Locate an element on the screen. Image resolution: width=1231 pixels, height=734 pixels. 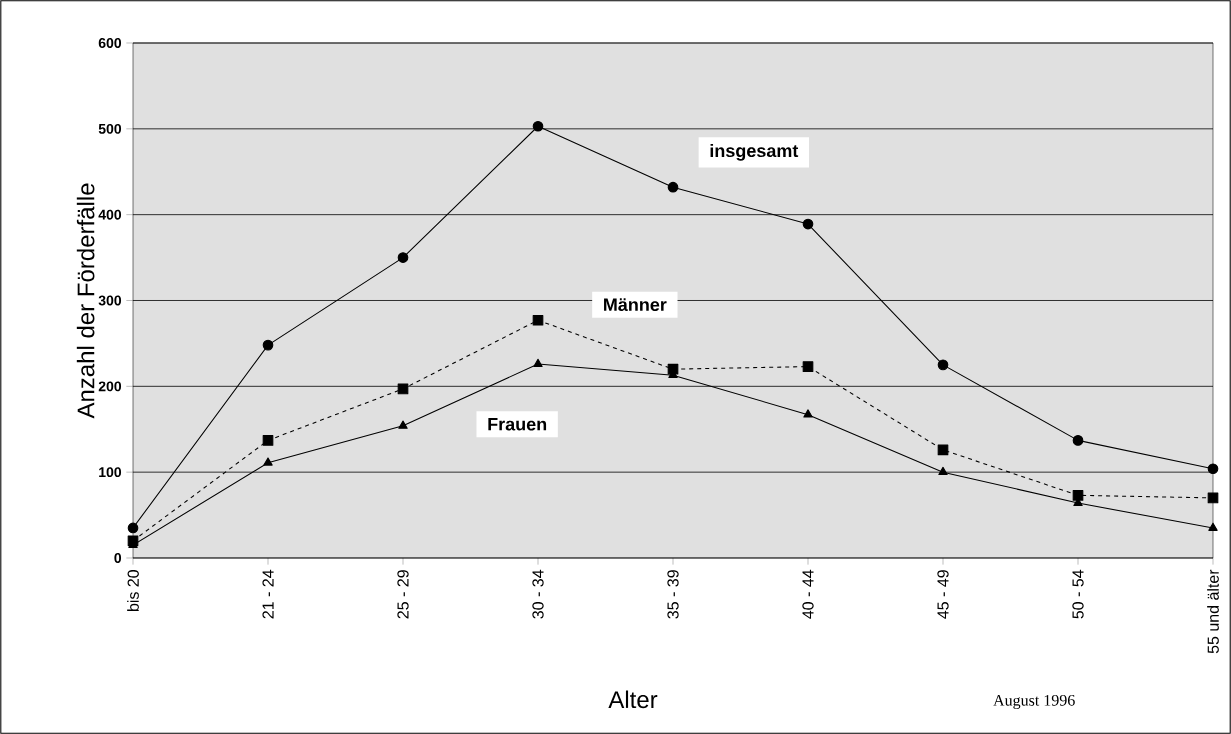
x-tick-label: 55 und älter is located at coordinates (1213, 611).